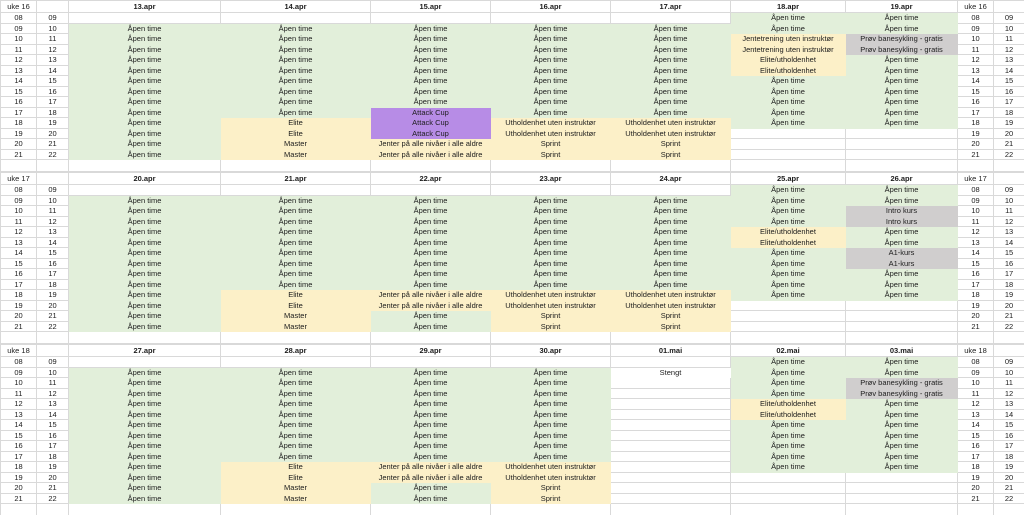 The height and width of the screenshot is (515, 1024). I want to click on hour-start-label: 21, so click(18, 154).